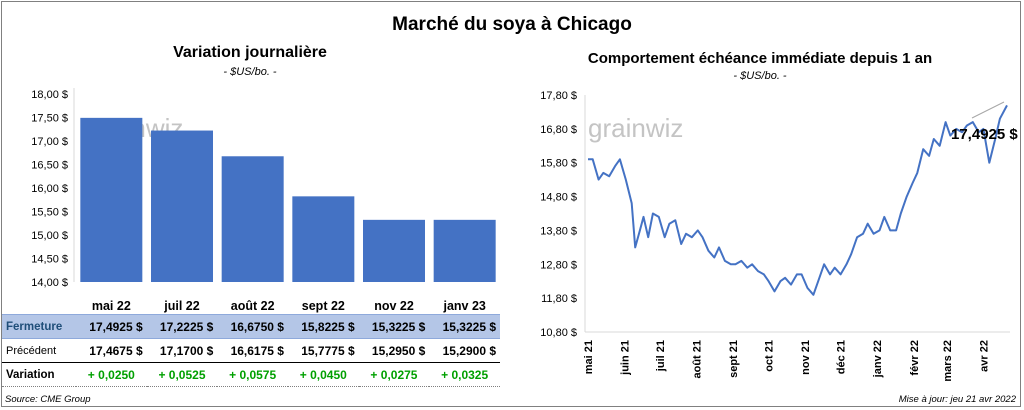  Describe the element at coordinates (915, 357) in the screenshot. I see `x-tick-label: févr 22` at that location.